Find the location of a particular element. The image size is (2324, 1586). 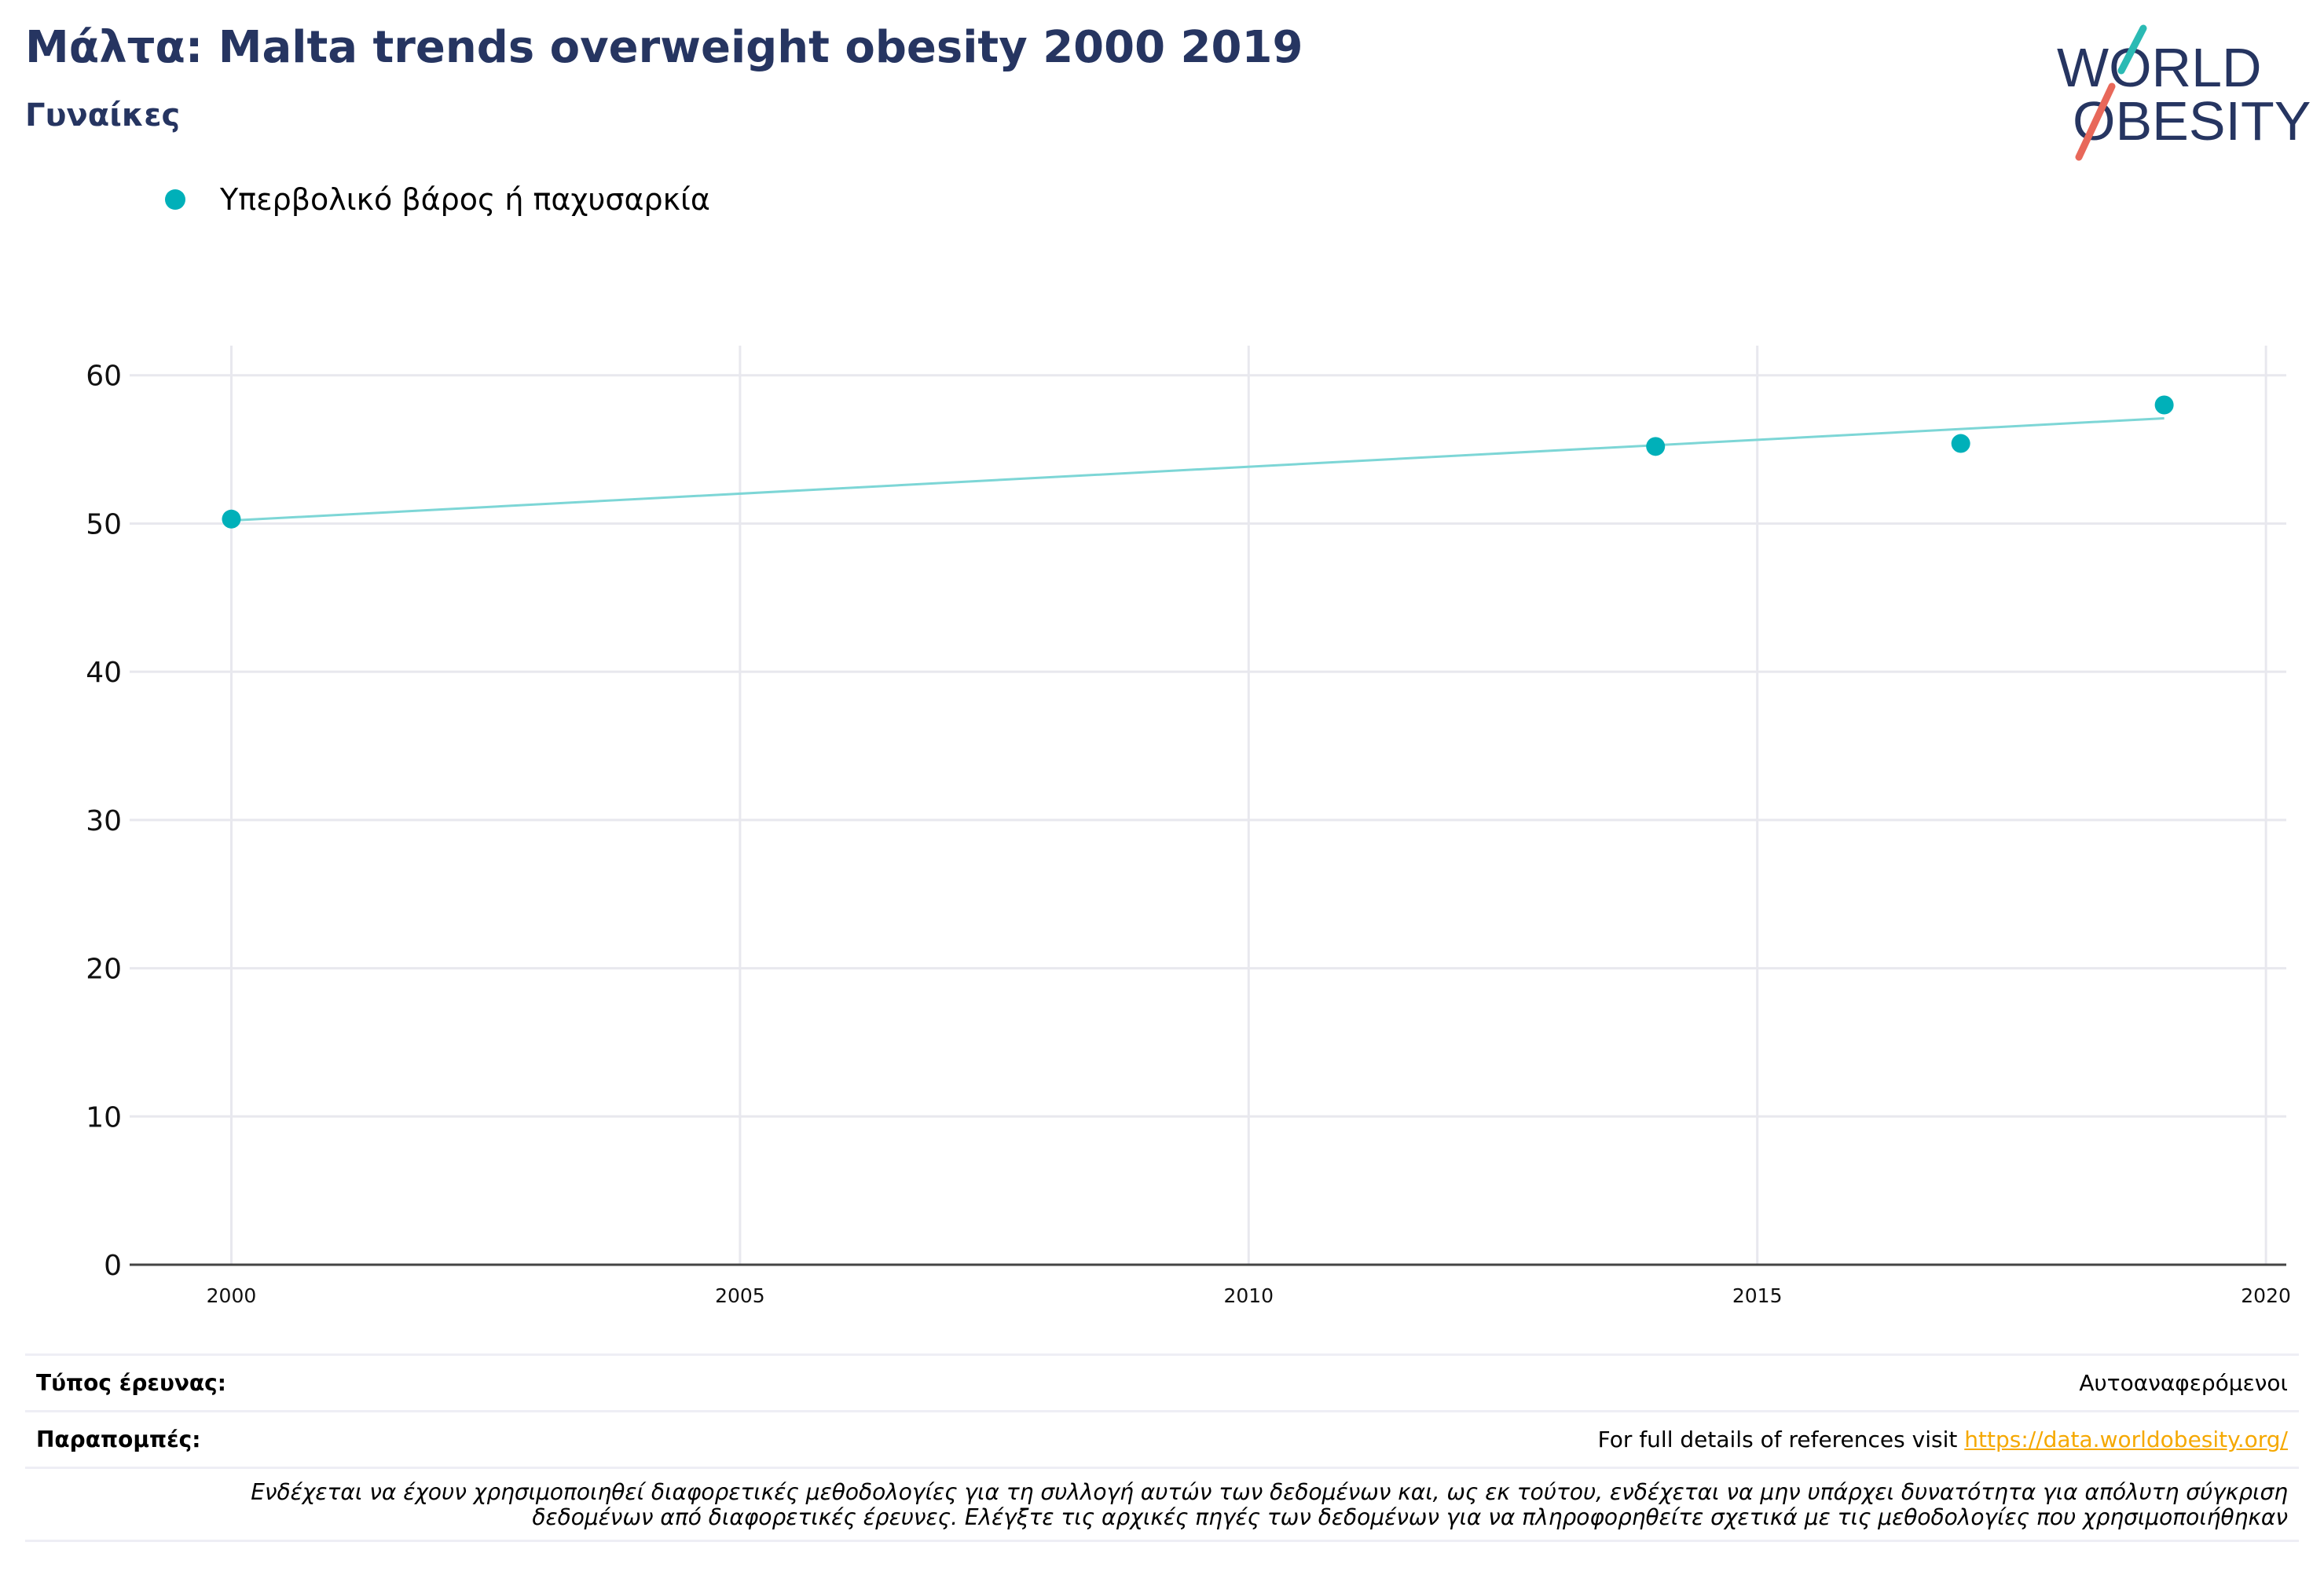

references-link: https://data.worldobesity.org/ is located at coordinates (2126, 1439).